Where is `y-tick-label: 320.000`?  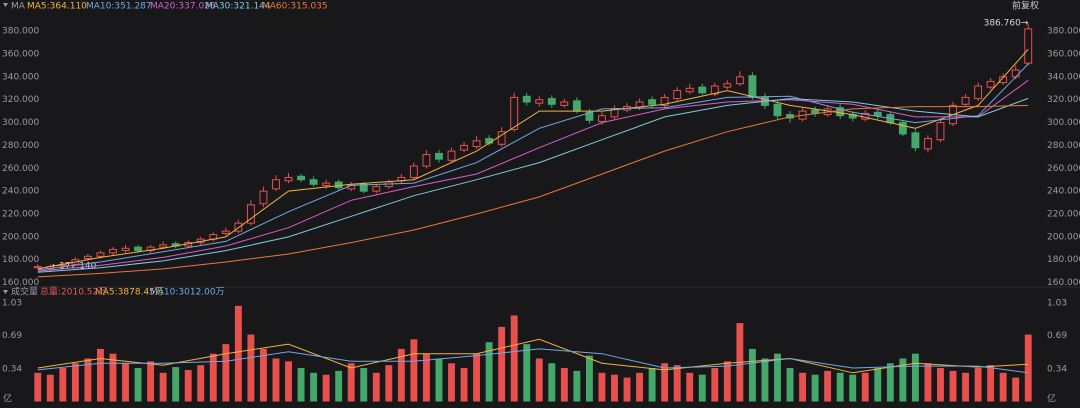 y-tick-label: 320.000 is located at coordinates (20, 100).